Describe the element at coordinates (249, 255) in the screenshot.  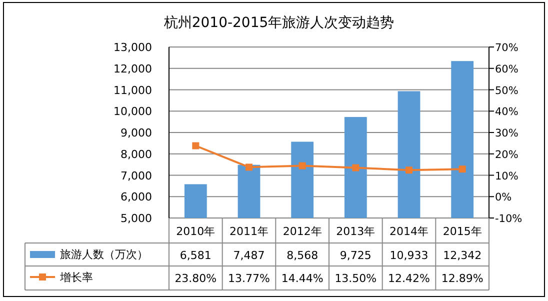
I see `data-label: 7,487` at that location.